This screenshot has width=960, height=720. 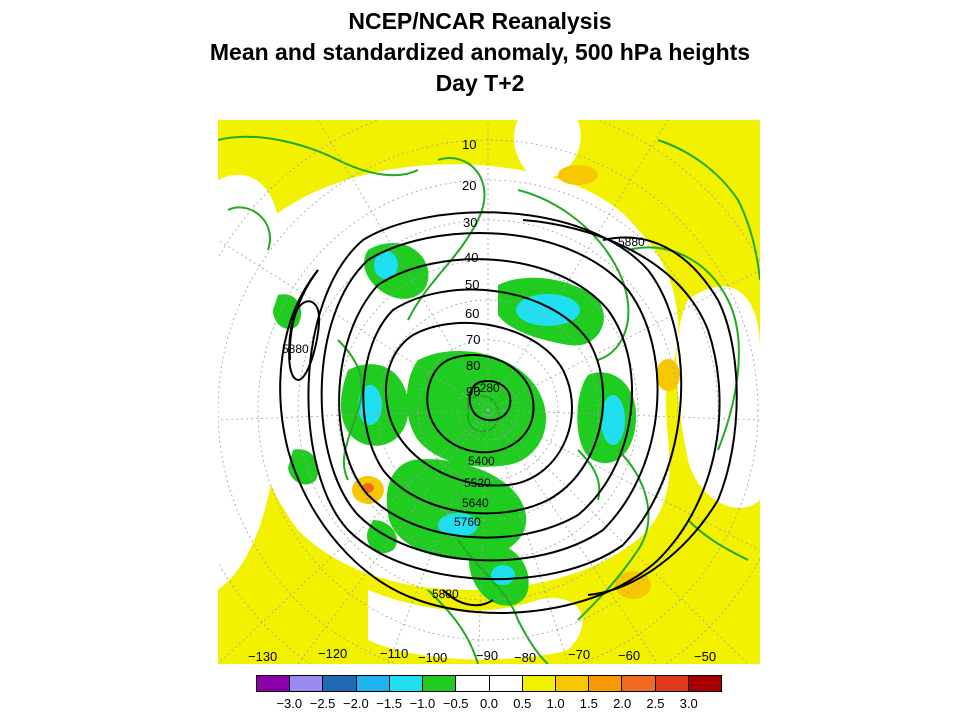 I want to click on lon-label-120: −120, so click(x=332, y=653).